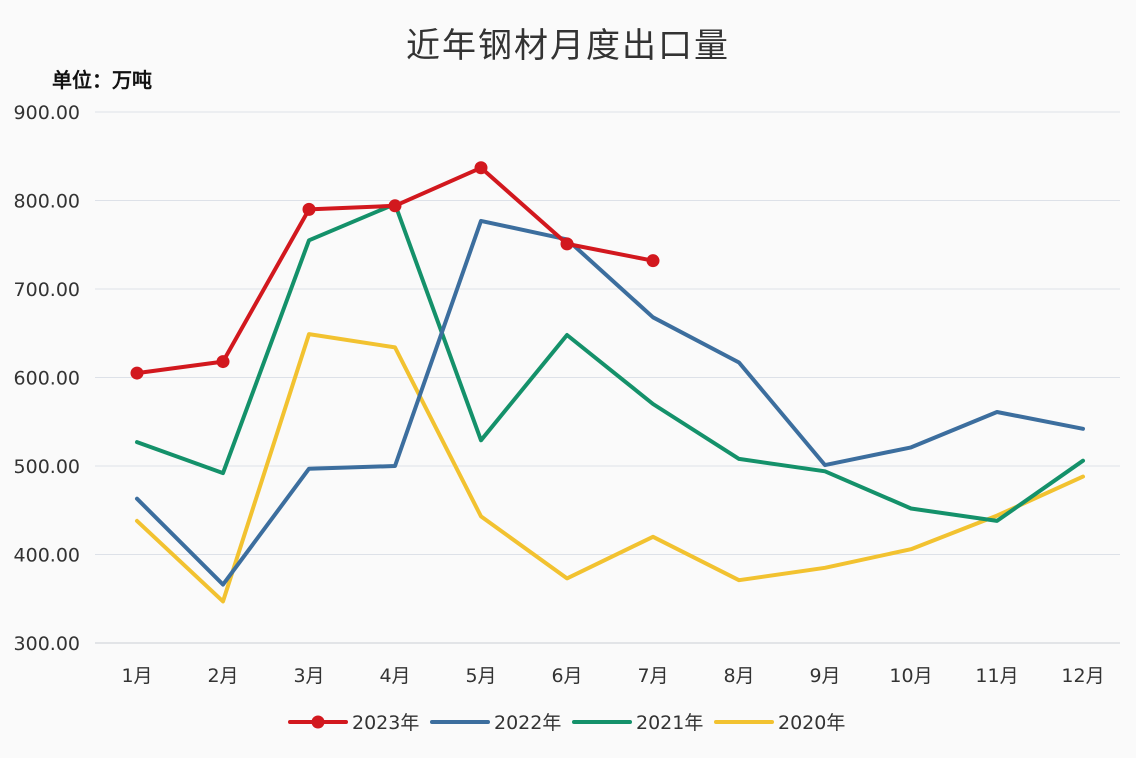 The width and height of the screenshot is (1136, 758). I want to click on x-tick-label: 2月, so click(222, 676).